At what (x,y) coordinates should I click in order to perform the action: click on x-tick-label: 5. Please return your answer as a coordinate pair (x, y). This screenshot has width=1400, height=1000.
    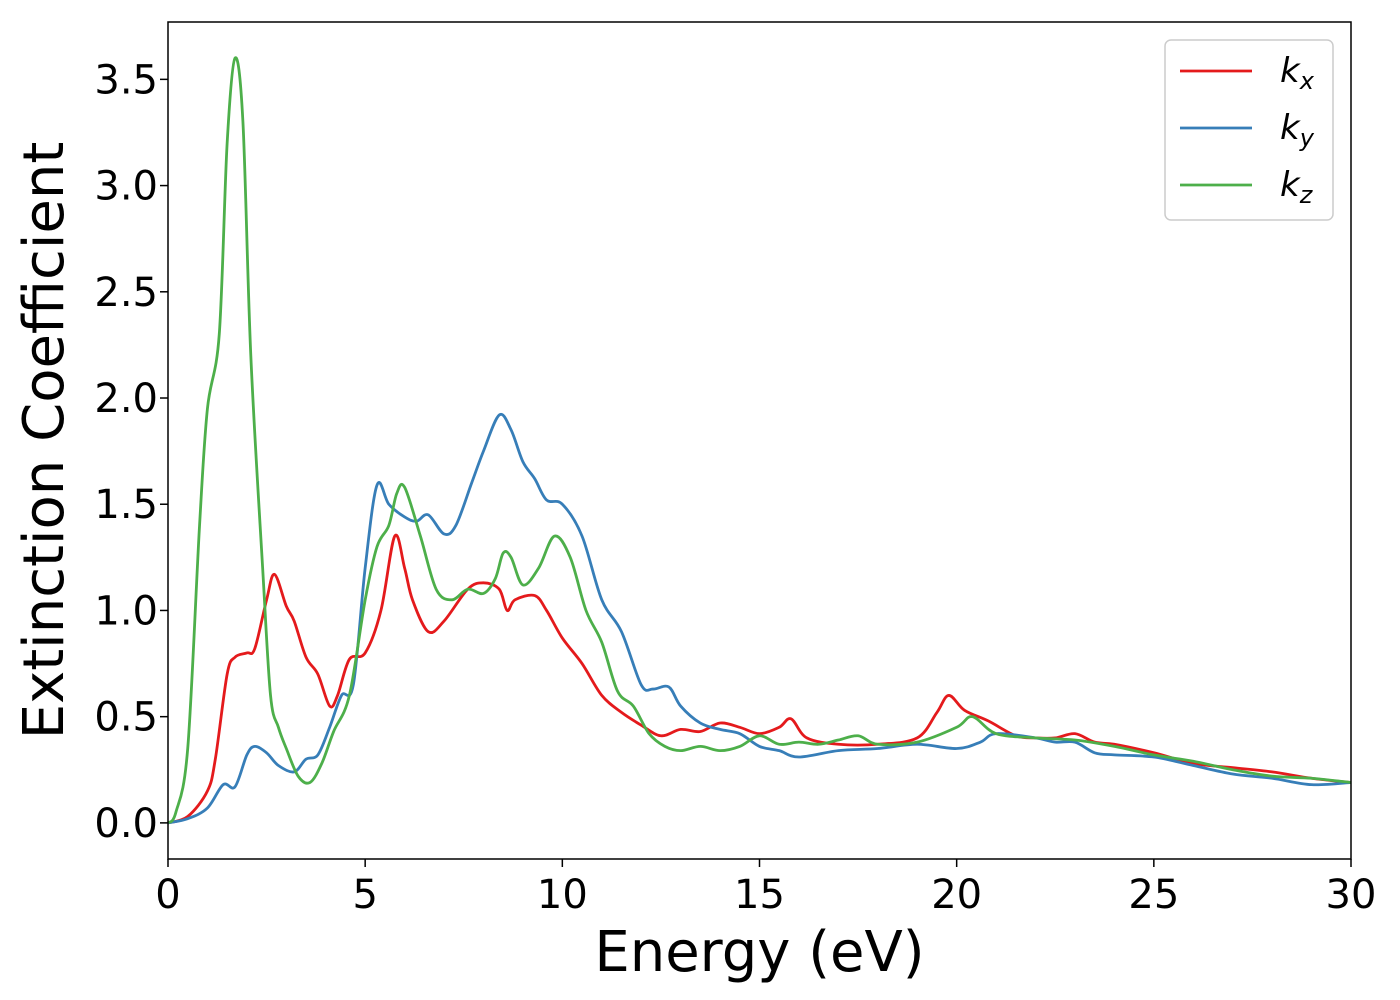
    Looking at the image, I should click on (364, 895).